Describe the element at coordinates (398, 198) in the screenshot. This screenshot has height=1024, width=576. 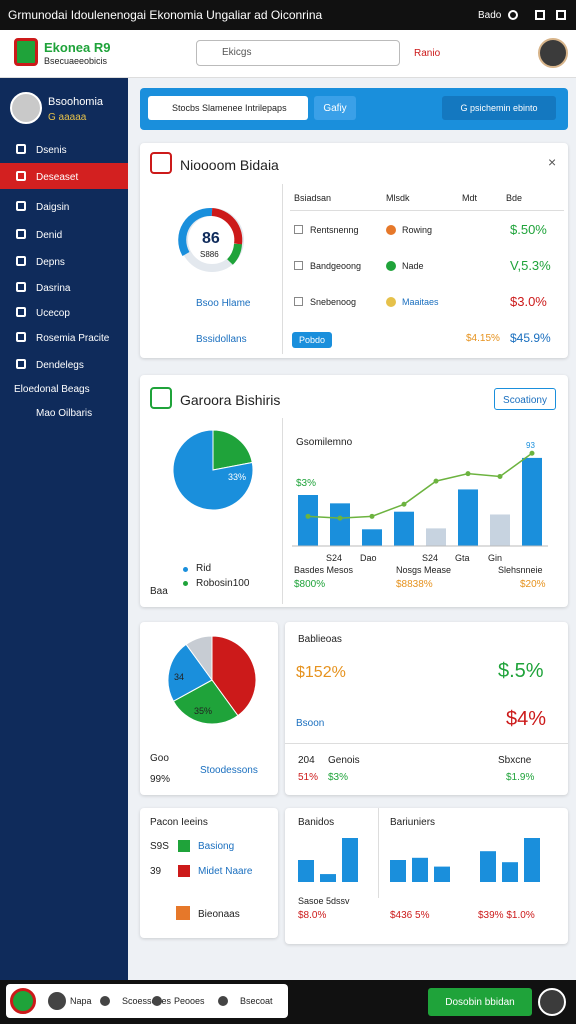
I see `table-header: Mlsdk` at that location.